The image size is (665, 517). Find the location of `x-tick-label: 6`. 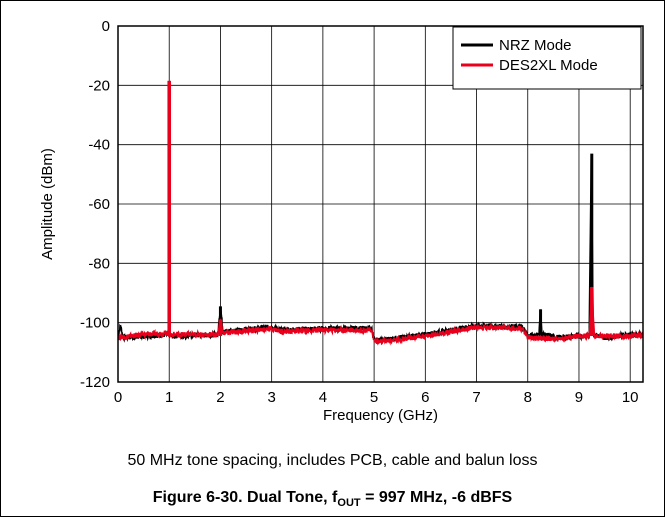

x-tick-label: 6 is located at coordinates (425, 397).